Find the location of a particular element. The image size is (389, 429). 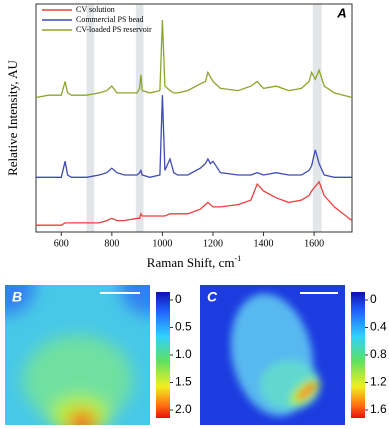

legend-label: CV solution is located at coordinates (95, 9).